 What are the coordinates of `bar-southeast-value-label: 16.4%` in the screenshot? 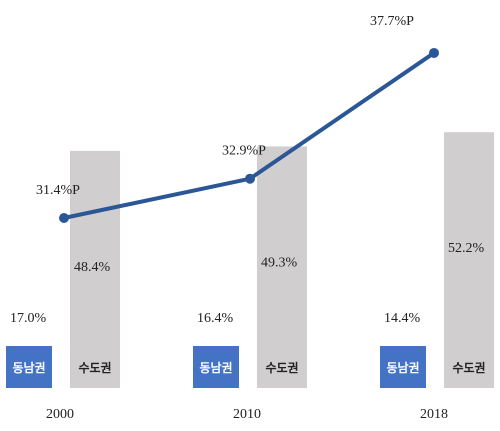 It's located at (215, 318).